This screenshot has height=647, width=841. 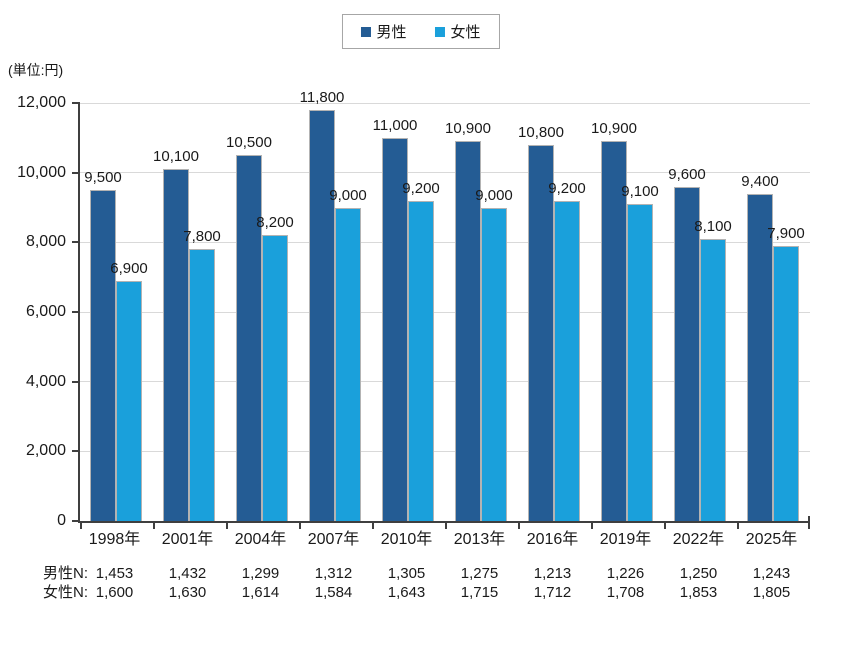 What do you see at coordinates (552, 592) in the screenshot?
I see `sample-size-value: 1,712` at bounding box center [552, 592].